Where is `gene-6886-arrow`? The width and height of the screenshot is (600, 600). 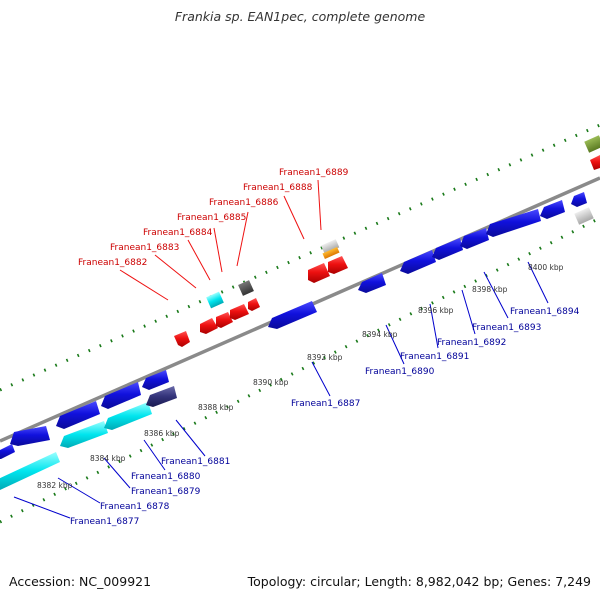
gene-6886-arrow is located at coordinates (254, 304).